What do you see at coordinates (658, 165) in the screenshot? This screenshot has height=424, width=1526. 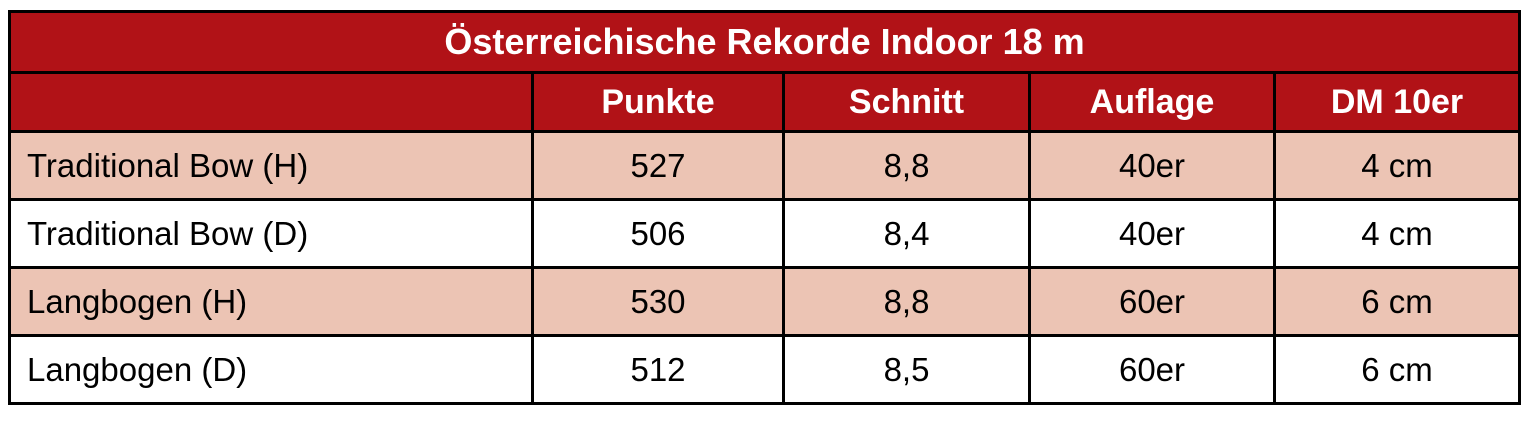 I see `cell-punkte: 527` at bounding box center [658, 165].